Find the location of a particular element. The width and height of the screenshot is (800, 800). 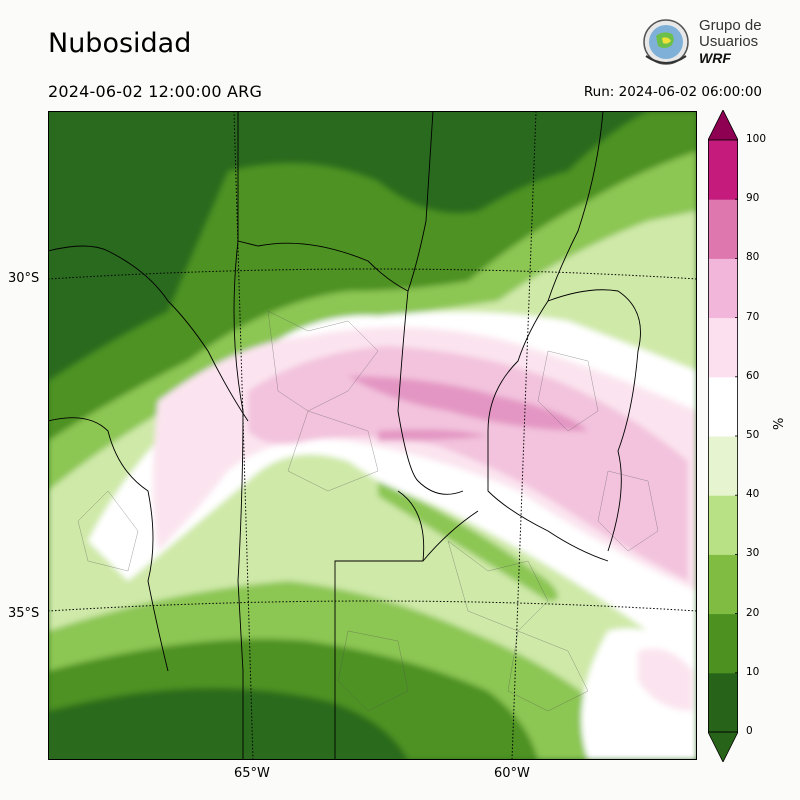

grupo-wrf-logo: Grupo de Usuarios WRF is located at coordinates (703, 44).